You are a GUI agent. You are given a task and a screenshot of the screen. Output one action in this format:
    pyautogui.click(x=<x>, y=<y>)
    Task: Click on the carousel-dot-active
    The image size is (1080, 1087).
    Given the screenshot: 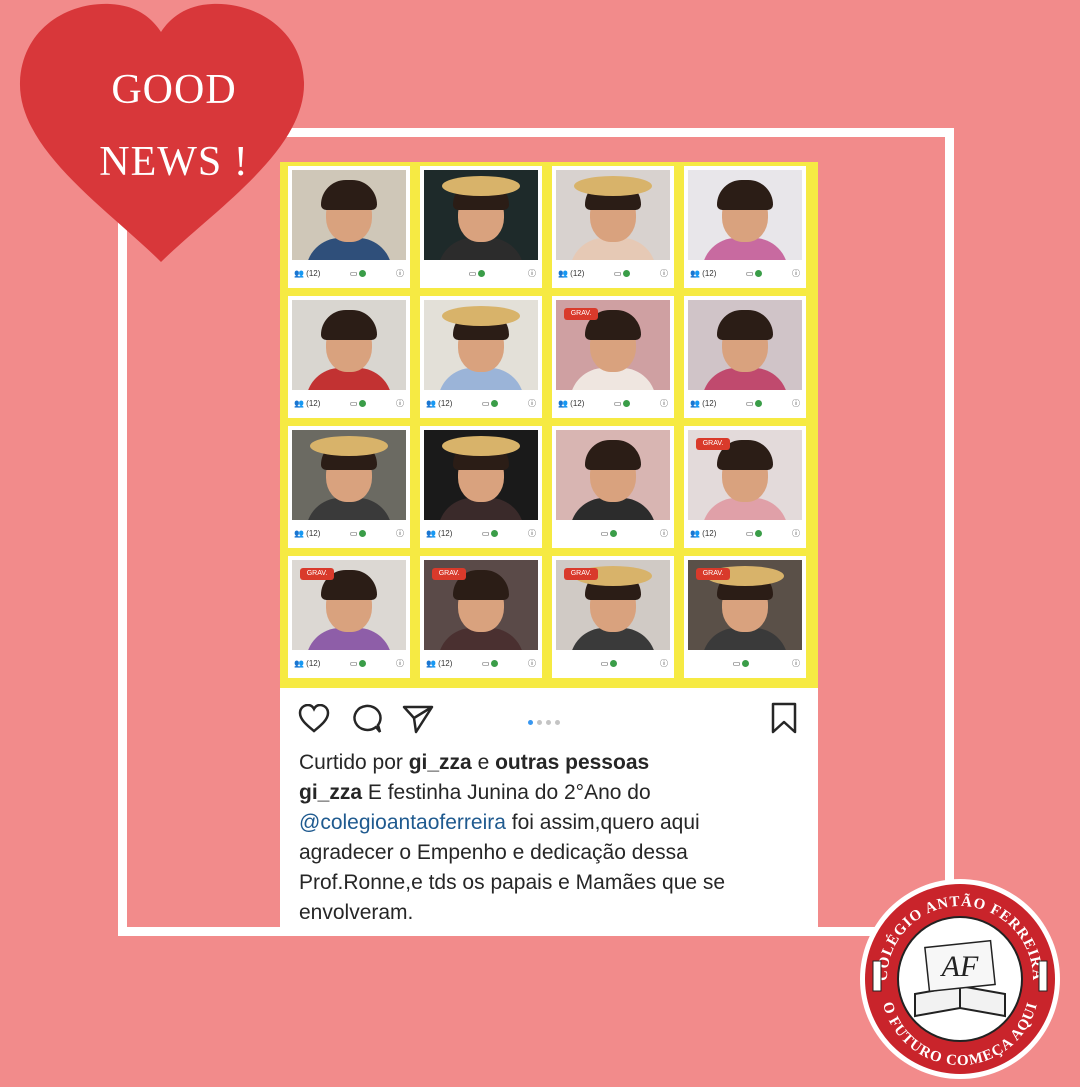 What is the action you would take?
    pyautogui.click(x=530, y=722)
    